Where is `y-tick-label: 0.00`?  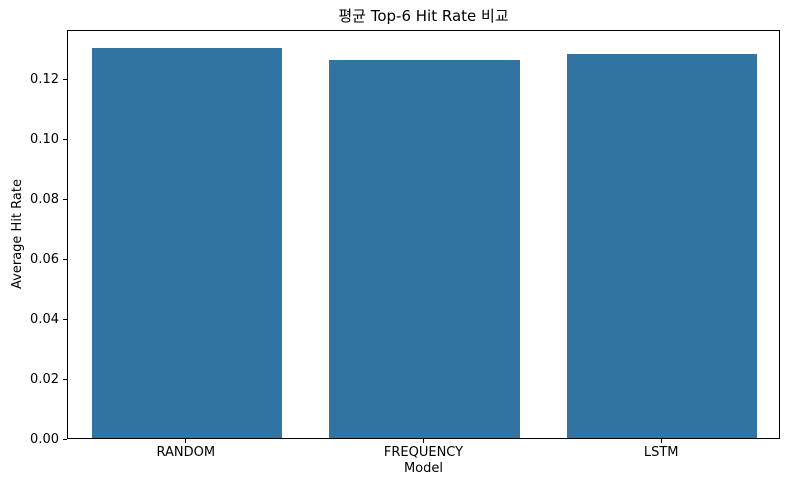 y-tick-label: 0.00 is located at coordinates (44, 439).